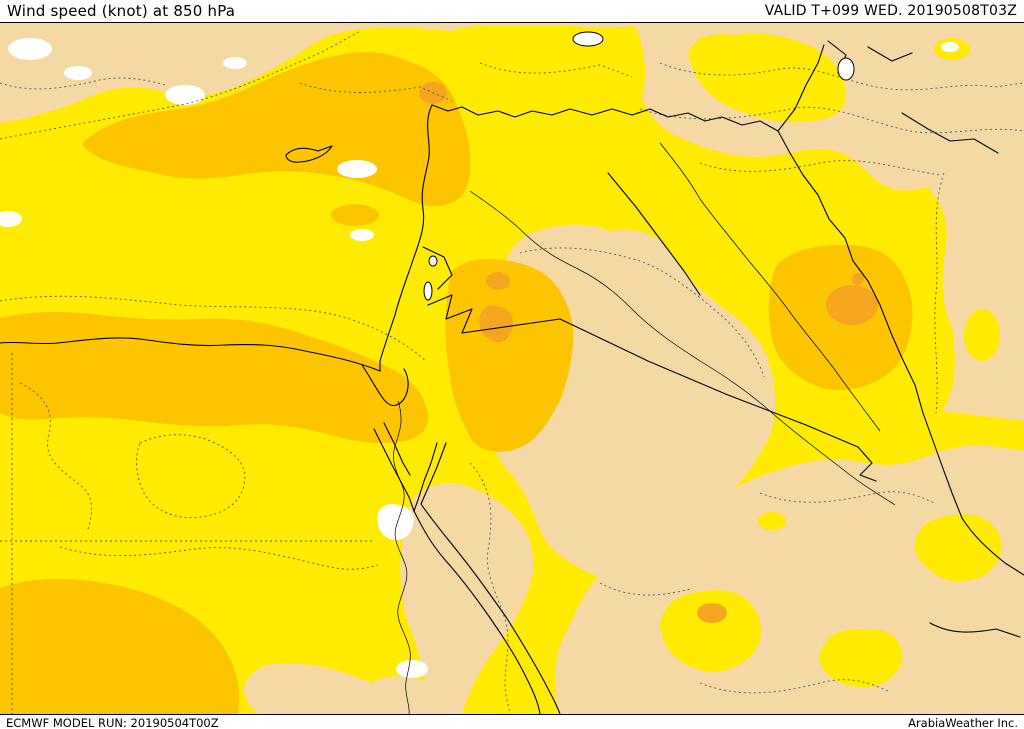 This screenshot has height=729, width=1024. What do you see at coordinates (433, 473) in the screenshot?
I see `gulf-of-aqaba` at bounding box center [433, 473].